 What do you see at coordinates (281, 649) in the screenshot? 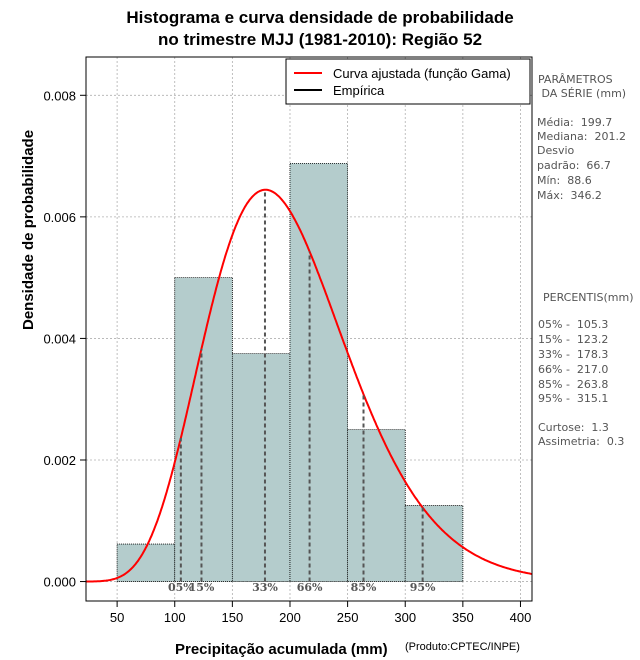
I see `x-axis-label: Precipitação acumulada (mm)` at bounding box center [281, 649].